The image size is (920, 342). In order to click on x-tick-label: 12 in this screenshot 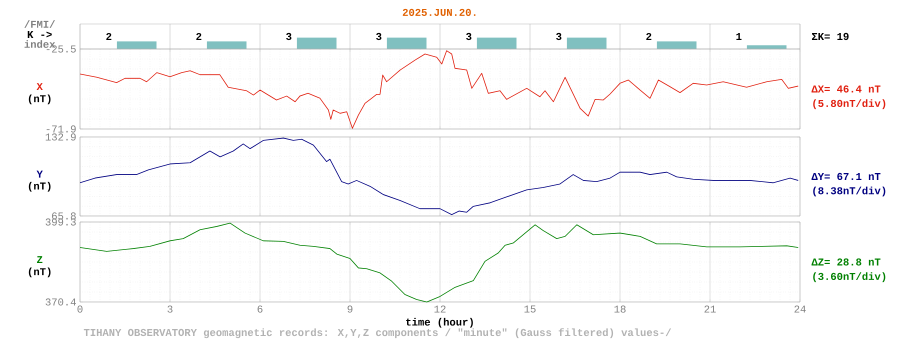, I will do `click(440, 309)`.